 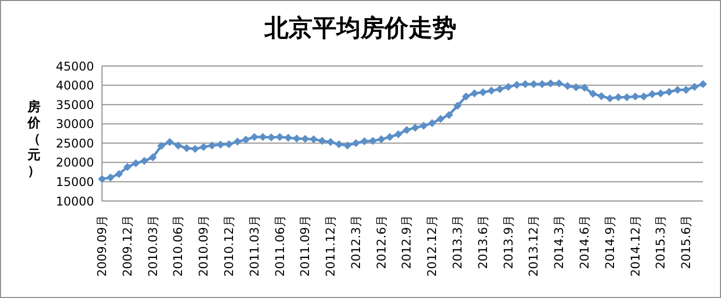 What do you see at coordinates (508, 242) in the screenshot?
I see `x-tick-label: 2013.9月` at bounding box center [508, 242].